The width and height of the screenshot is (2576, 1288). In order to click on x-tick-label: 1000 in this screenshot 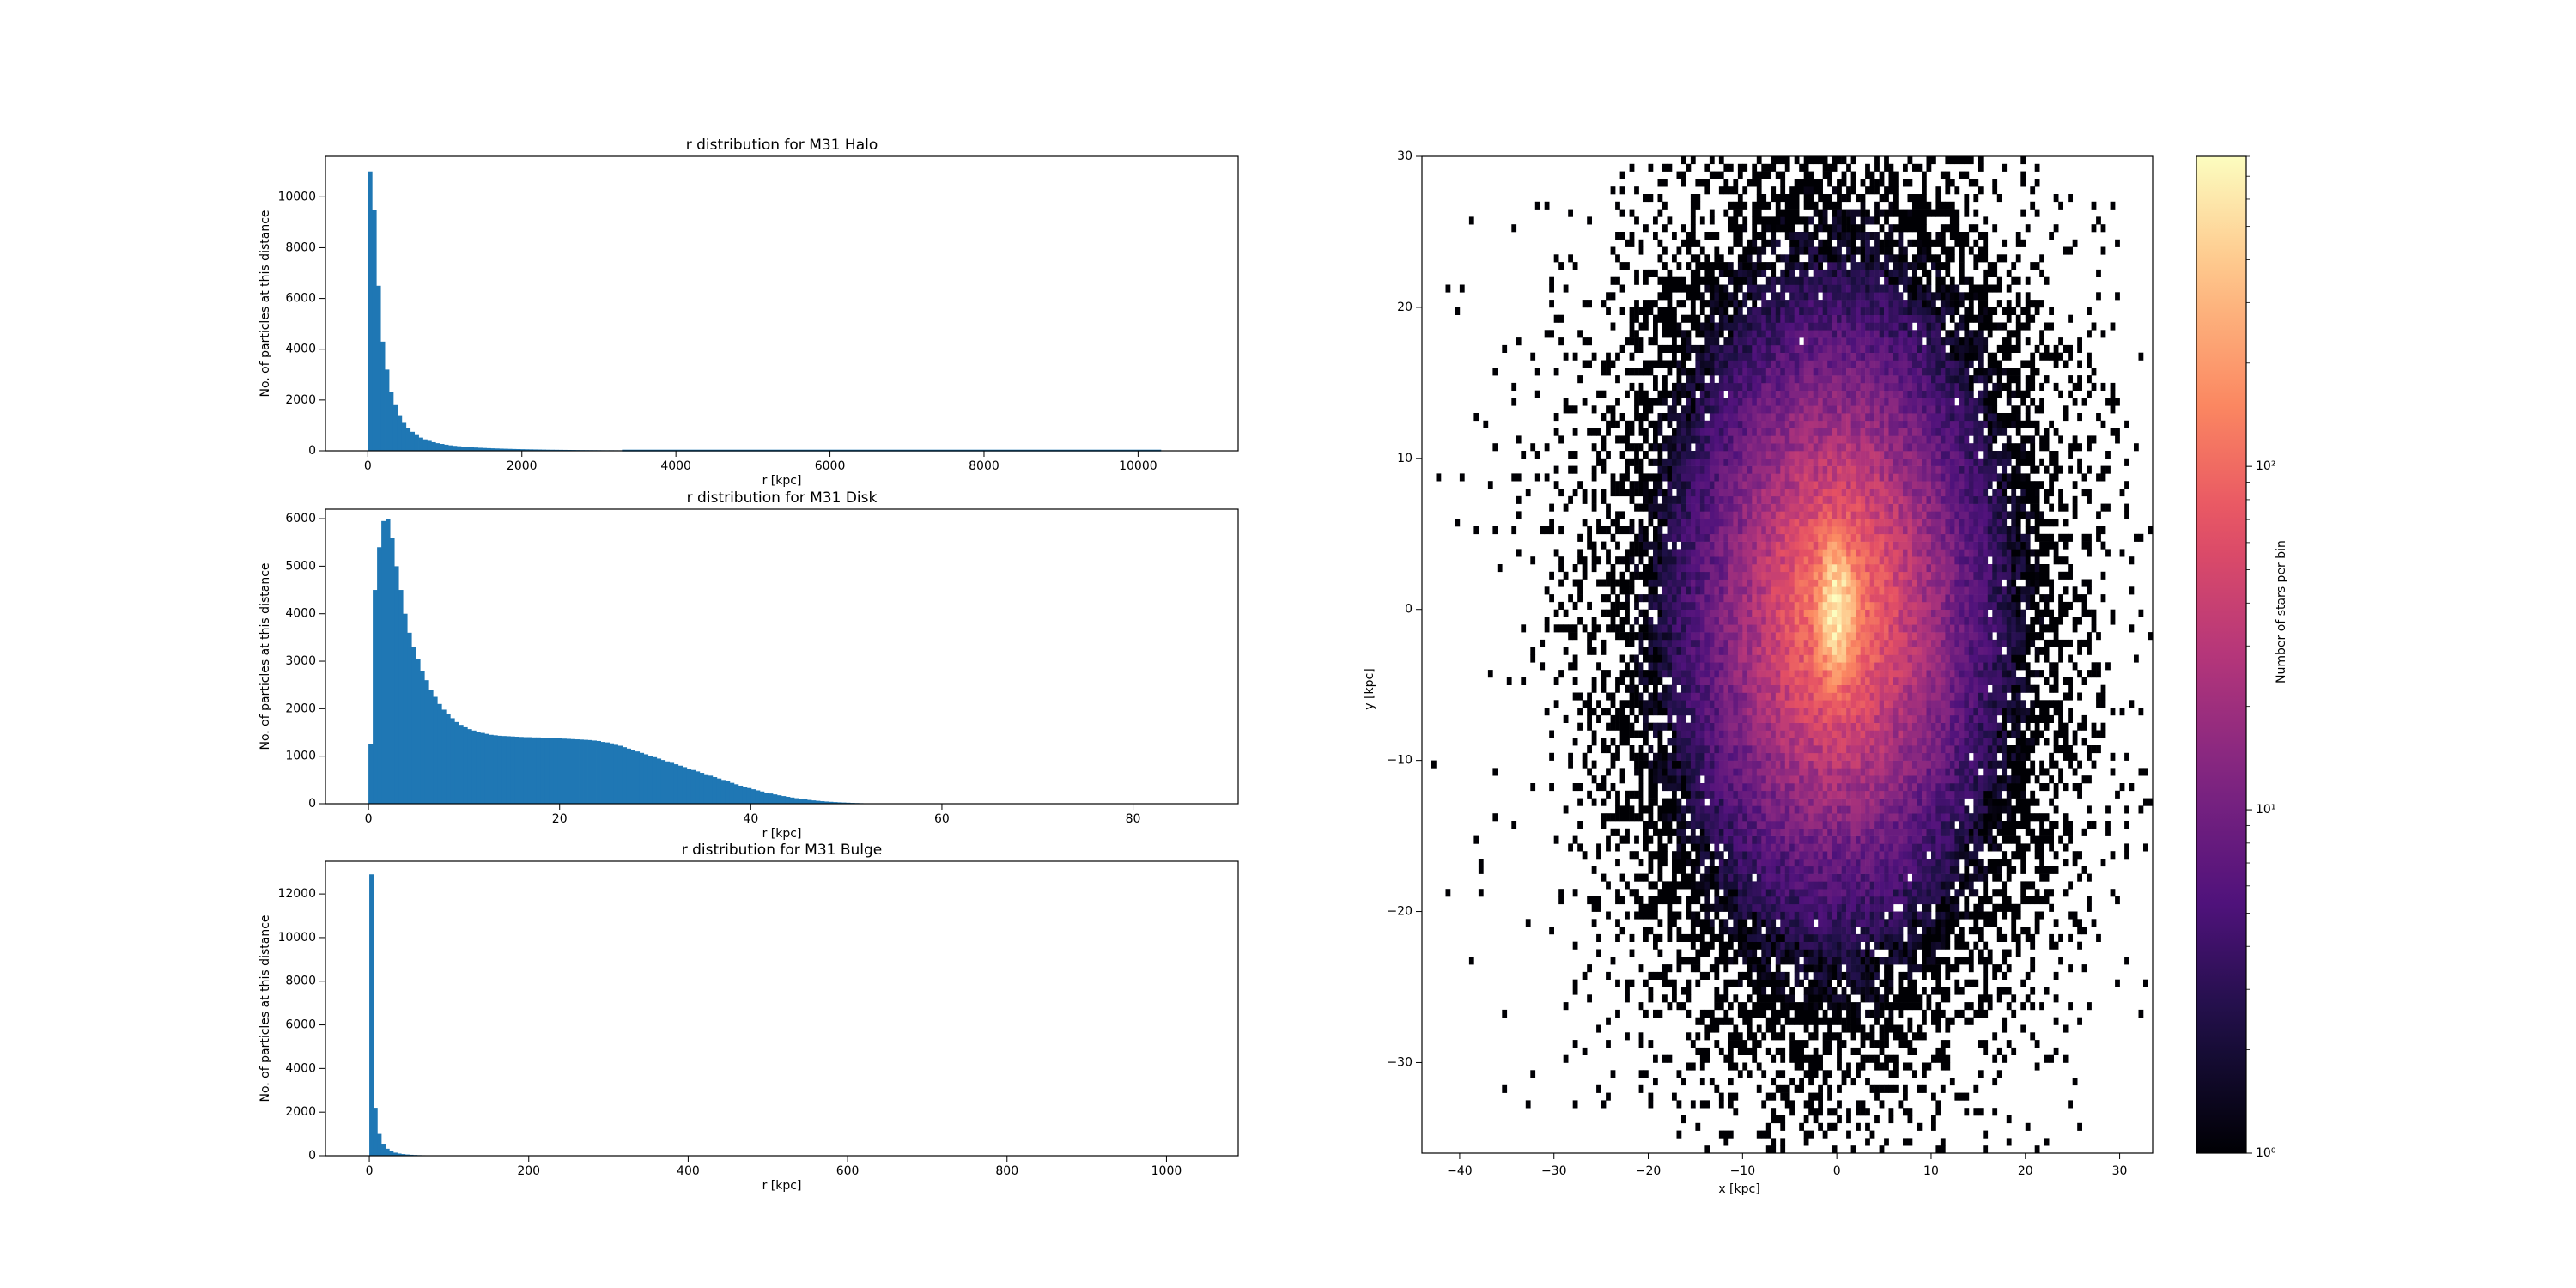, I will do `click(1166, 1171)`.